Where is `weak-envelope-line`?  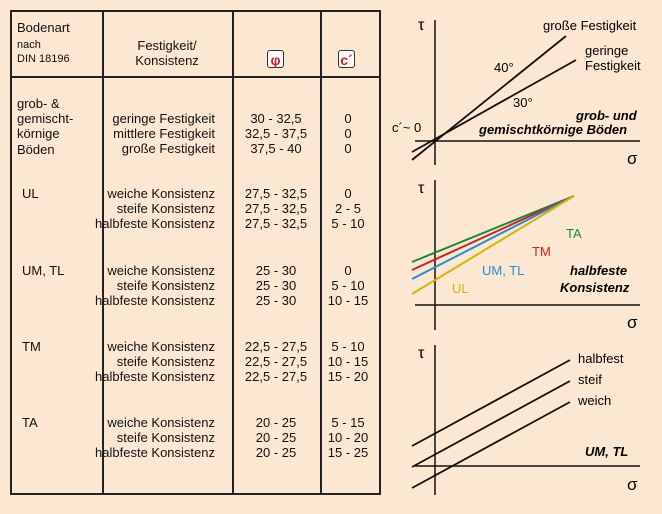 weak-envelope-line is located at coordinates (494, 106).